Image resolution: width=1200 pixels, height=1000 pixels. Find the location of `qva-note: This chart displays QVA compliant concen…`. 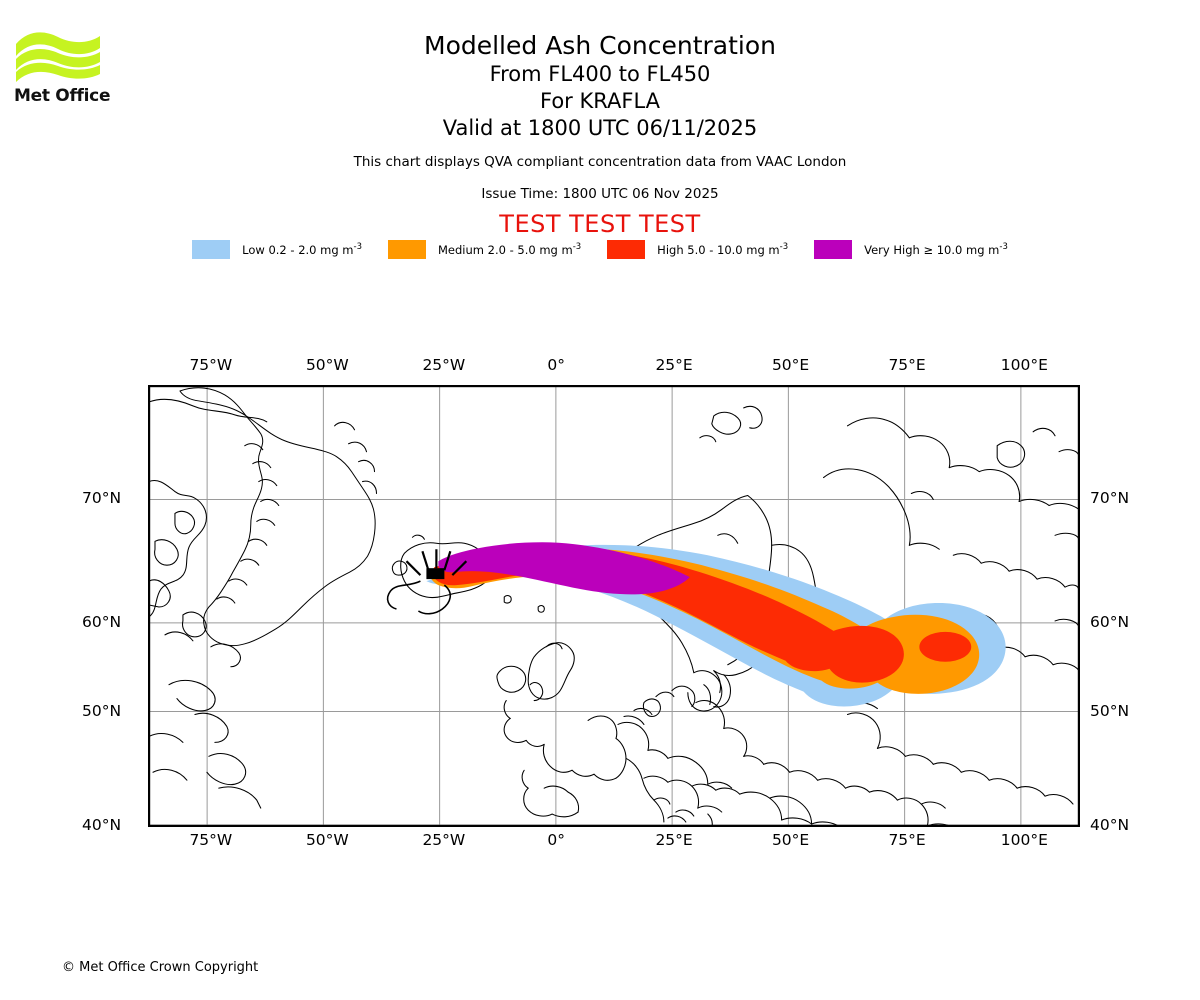

qva-note: This chart displays QVA compliant concen… is located at coordinates (600, 162).